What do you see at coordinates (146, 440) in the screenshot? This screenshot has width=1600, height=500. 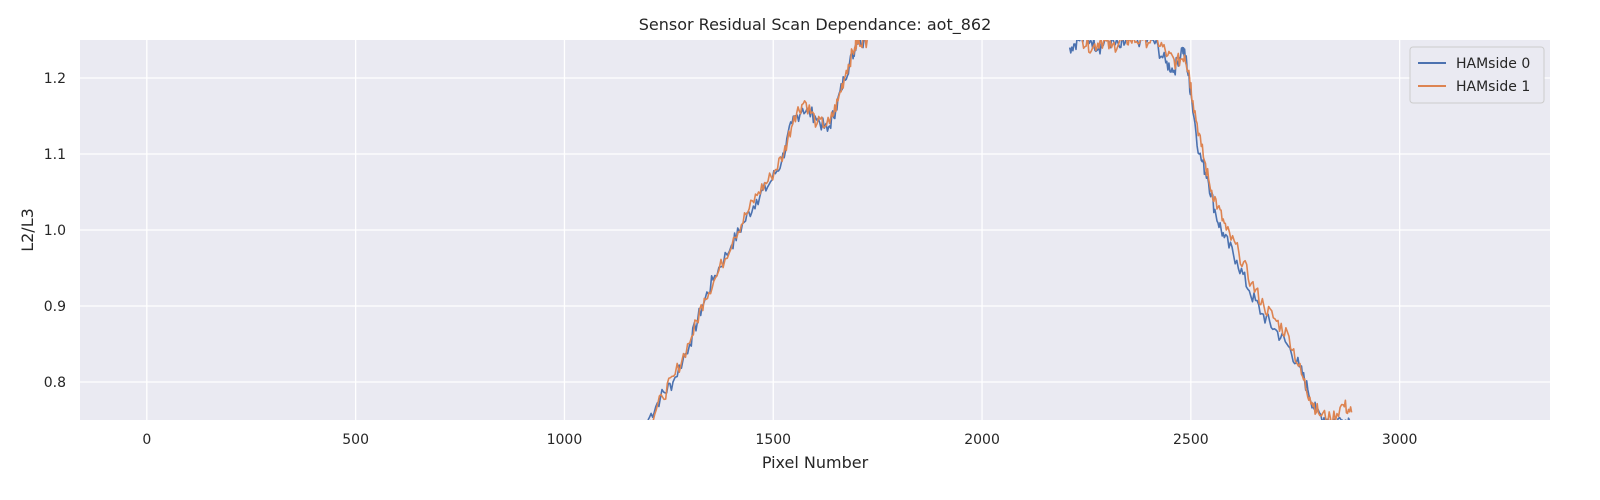 I see `x-tick-label: 0` at bounding box center [146, 440].